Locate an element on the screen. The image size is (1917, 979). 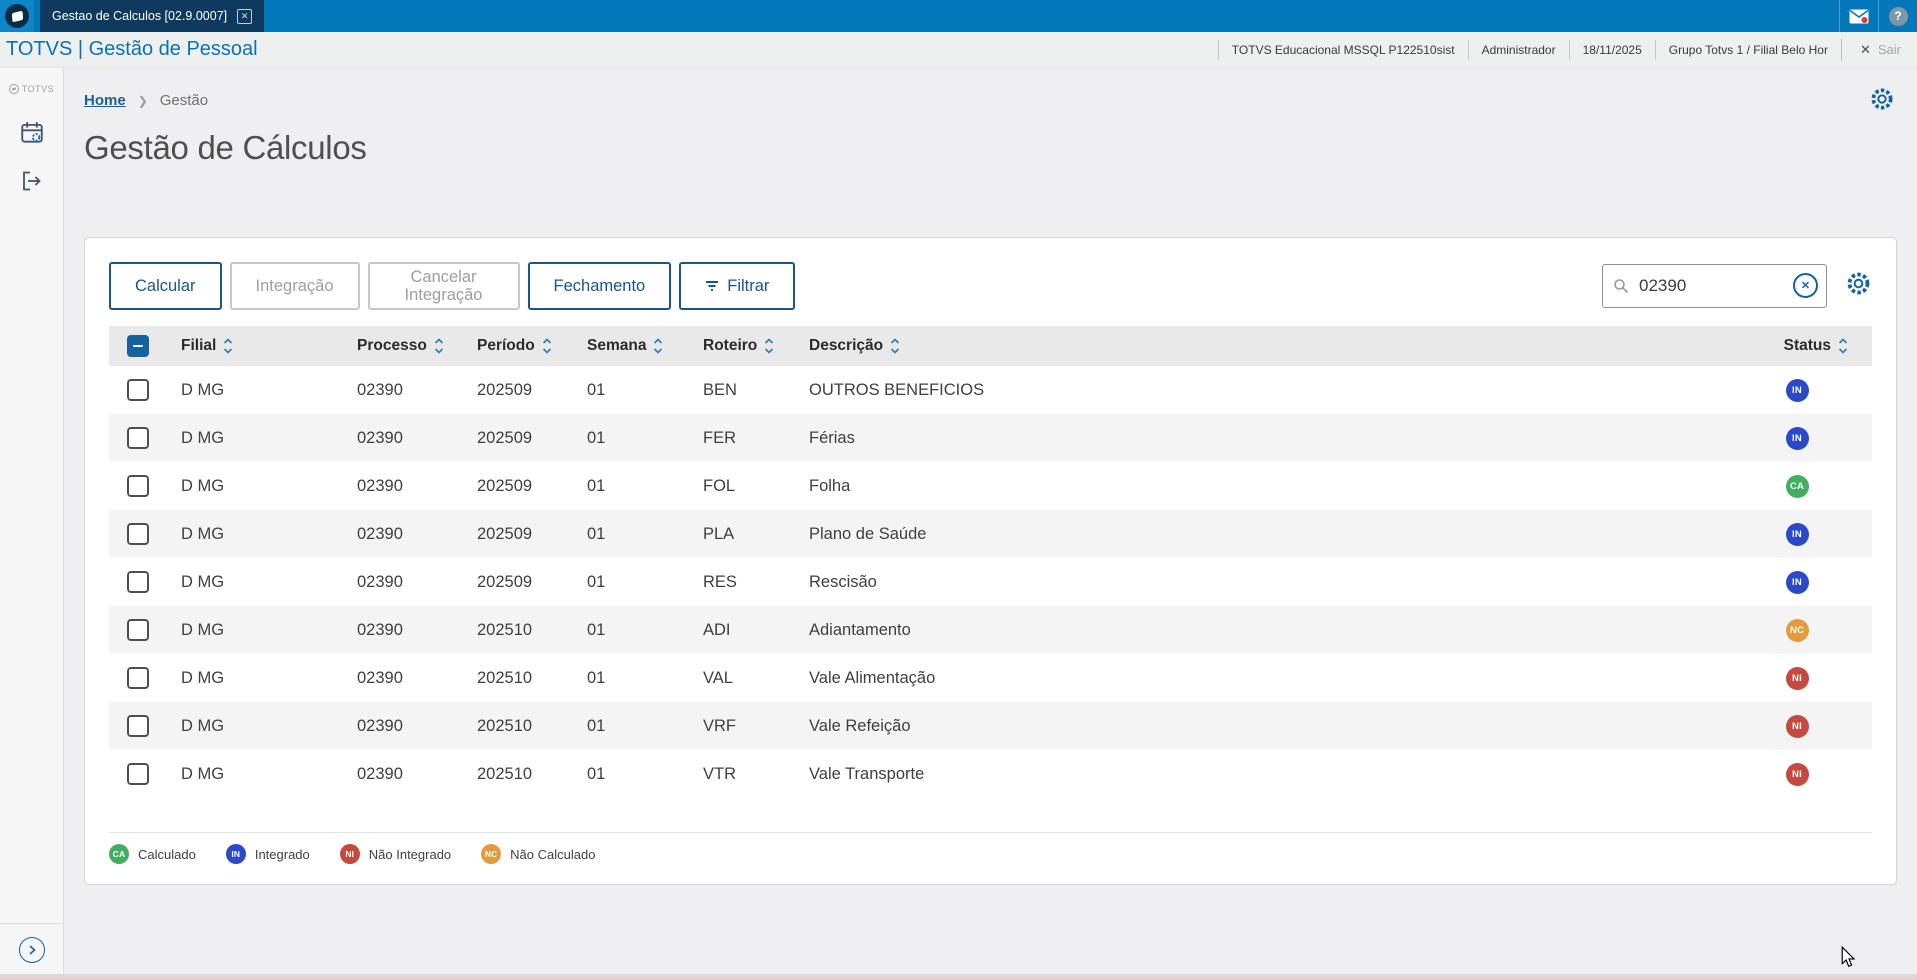
fechamento-button: Fechamento is located at coordinates (599, 286).